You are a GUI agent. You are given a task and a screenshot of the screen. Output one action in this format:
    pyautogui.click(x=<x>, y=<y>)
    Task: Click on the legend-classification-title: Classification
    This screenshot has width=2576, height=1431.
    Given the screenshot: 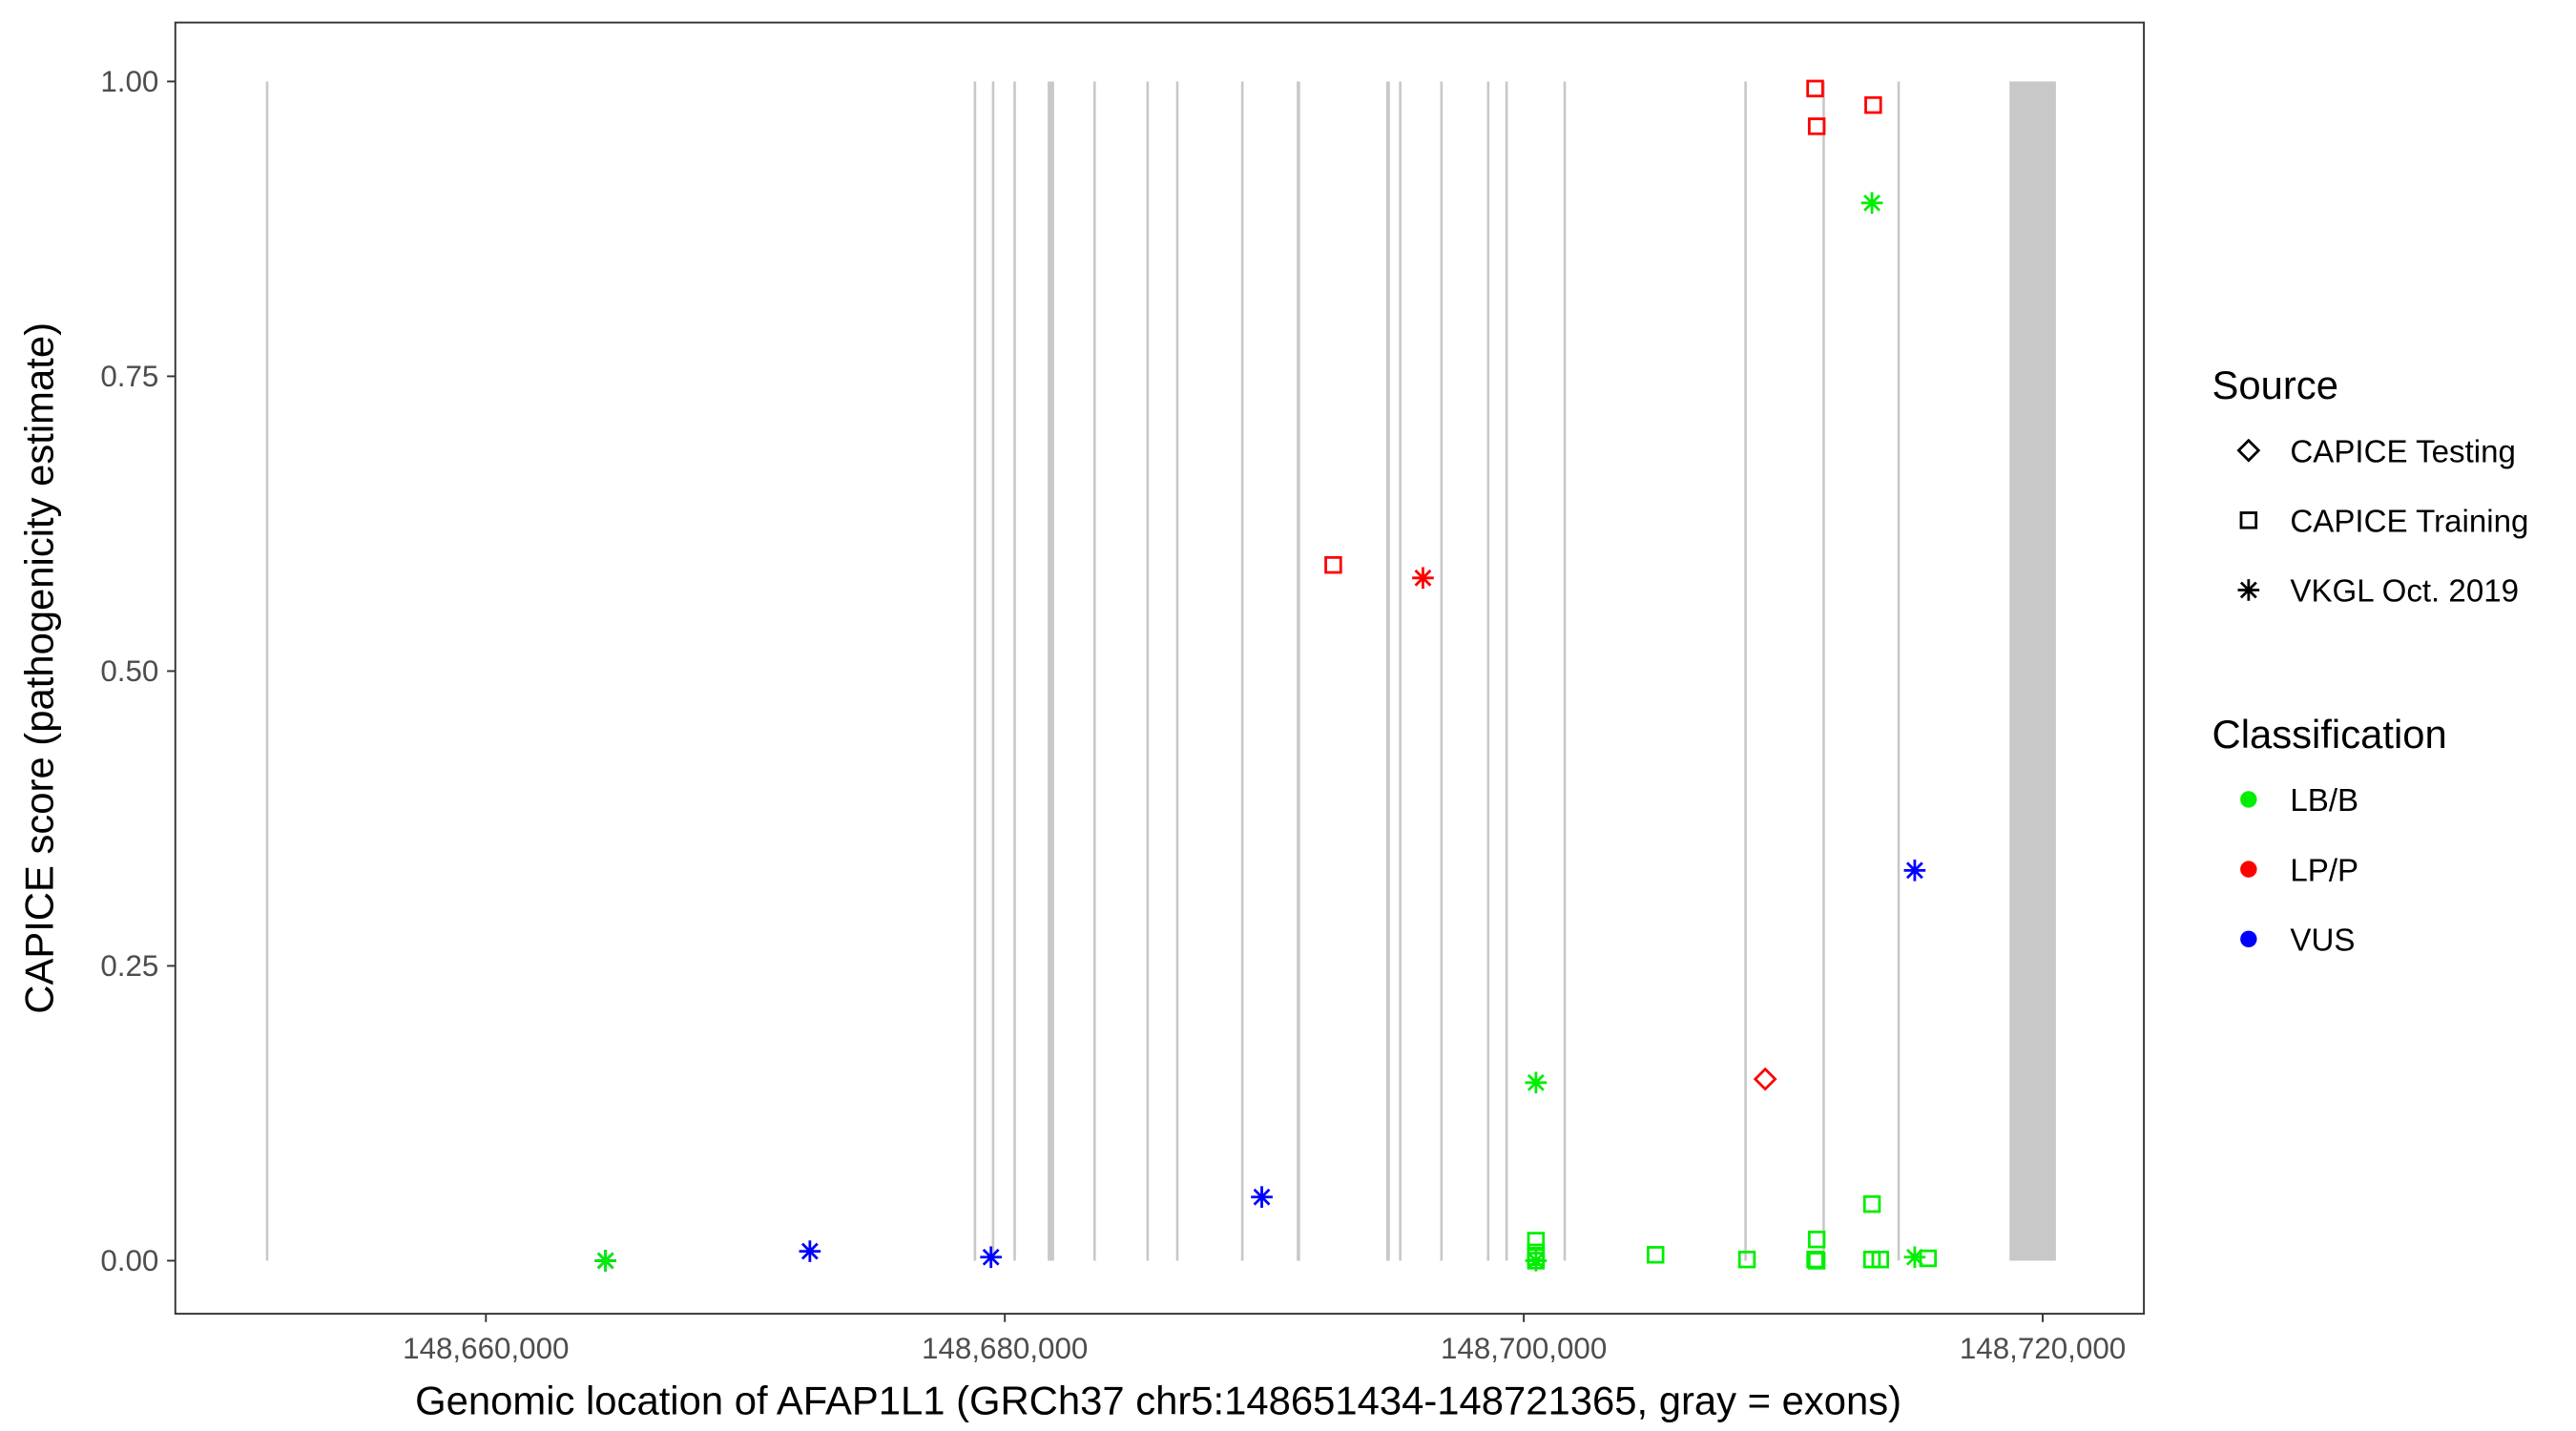 What is the action you would take?
    pyautogui.click(x=2329, y=734)
    